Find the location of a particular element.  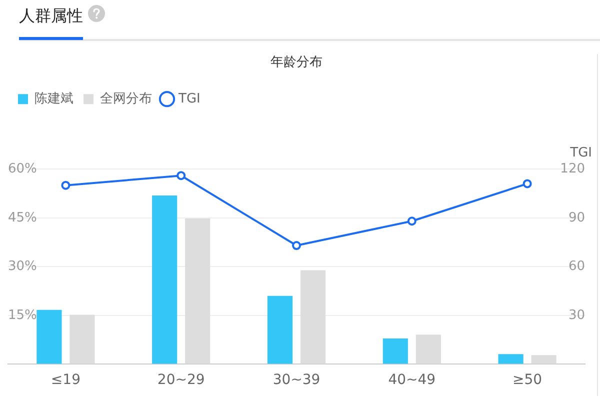

y2-tick-label: 60 is located at coordinates (576, 266).